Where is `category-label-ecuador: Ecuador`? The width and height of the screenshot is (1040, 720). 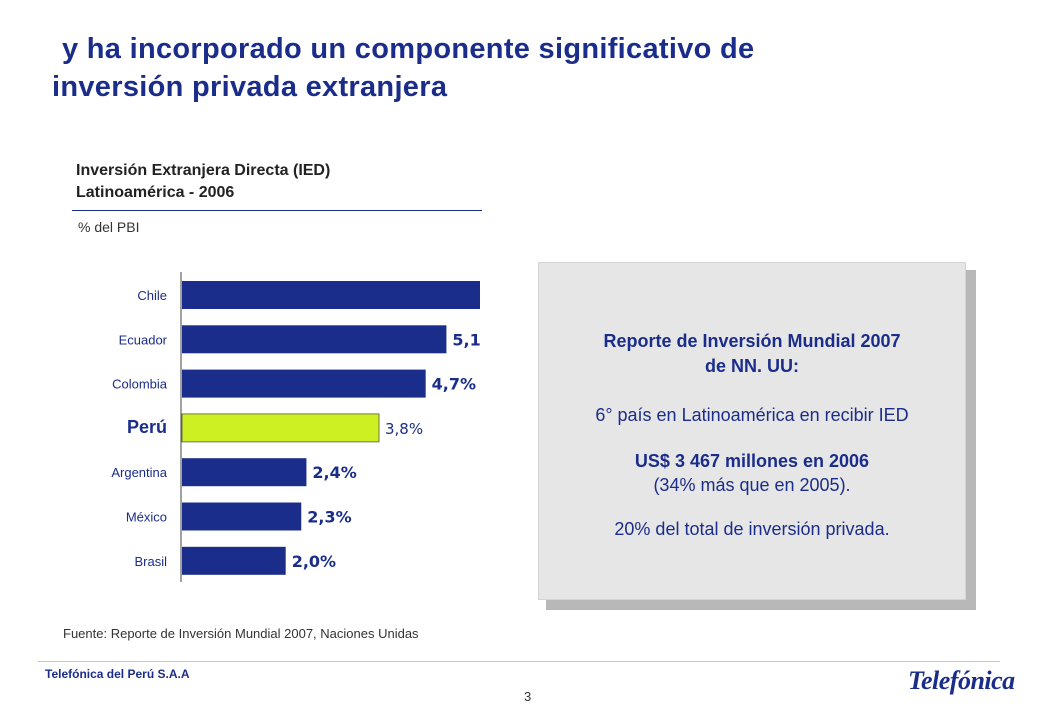 category-label-ecuador: Ecuador is located at coordinates (143, 339).